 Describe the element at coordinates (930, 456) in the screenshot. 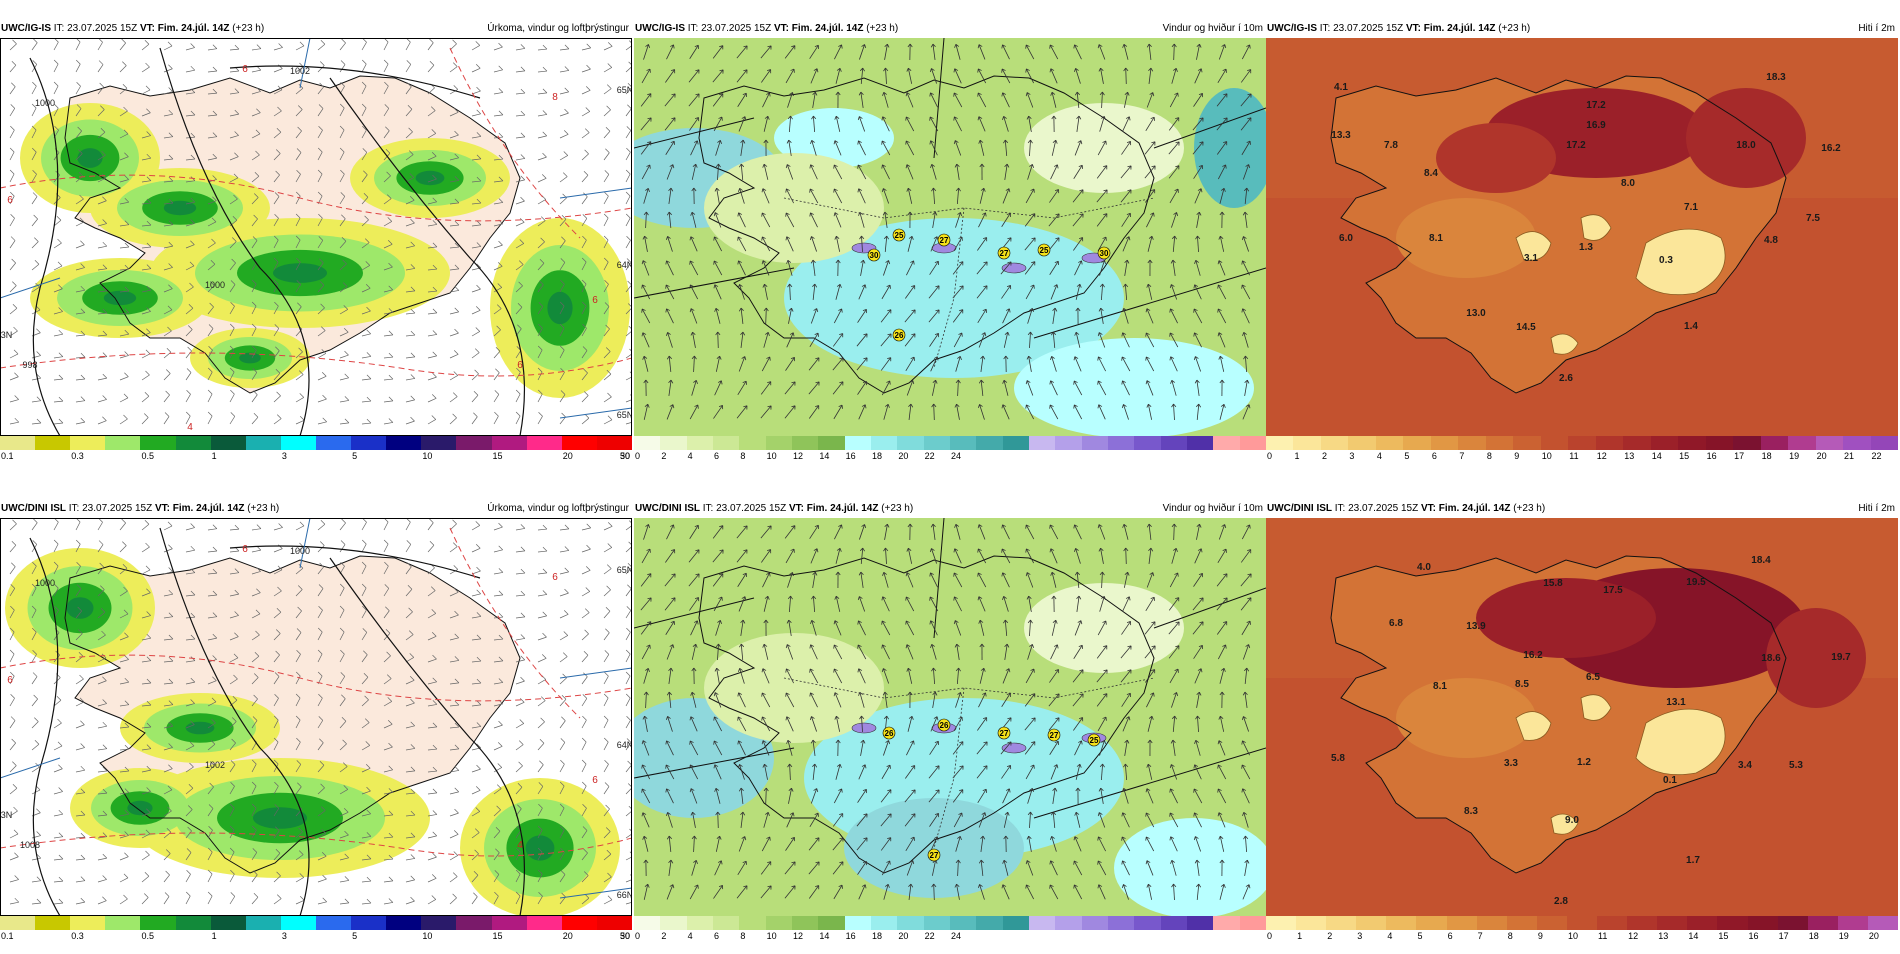

I see `colorbar-tick-label: 22` at that location.